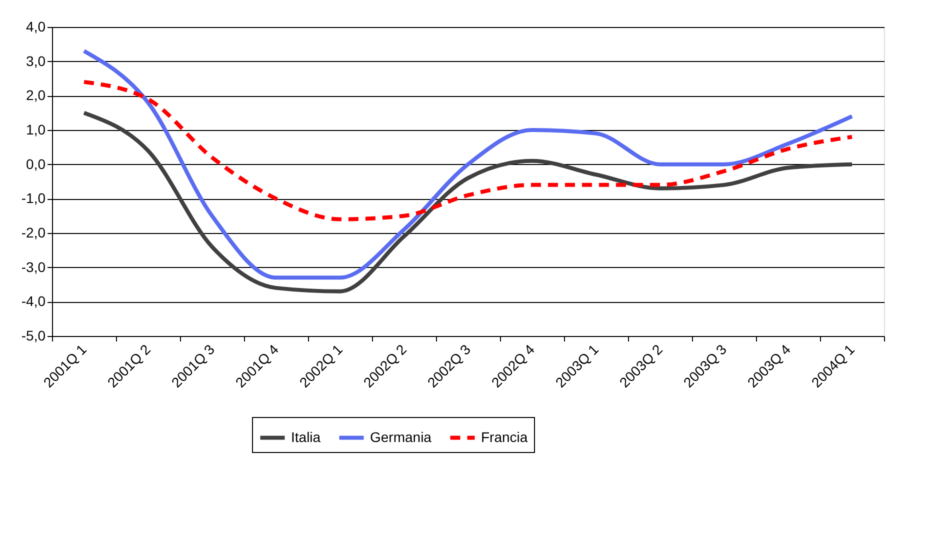 Image resolution: width=931 pixels, height=556 pixels. Describe the element at coordinates (36, 95) in the screenshot. I see `y-tick-label: 2,0` at that location.